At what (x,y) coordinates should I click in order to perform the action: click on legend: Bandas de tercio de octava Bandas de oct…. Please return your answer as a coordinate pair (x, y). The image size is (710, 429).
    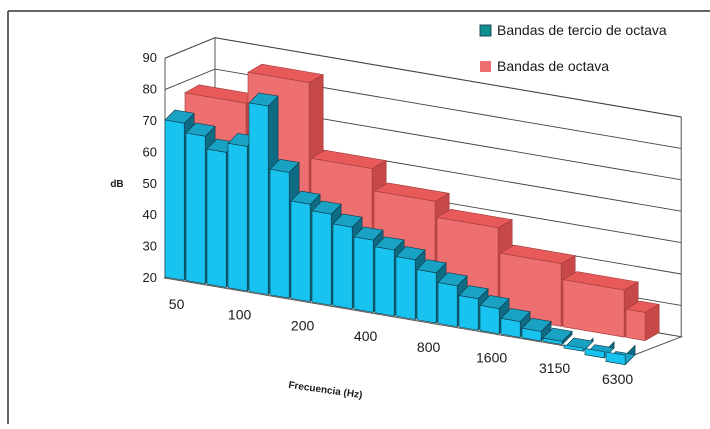
    Looking at the image, I should click on (573, 48).